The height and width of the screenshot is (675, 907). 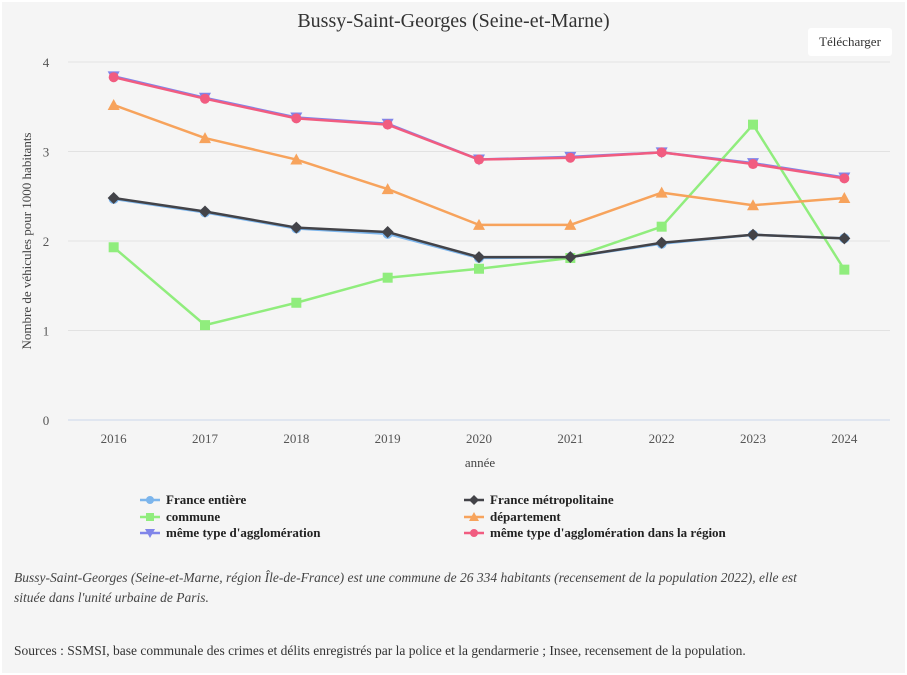 What do you see at coordinates (46, 420) in the screenshot?
I see `y-tick-label: 0` at bounding box center [46, 420].